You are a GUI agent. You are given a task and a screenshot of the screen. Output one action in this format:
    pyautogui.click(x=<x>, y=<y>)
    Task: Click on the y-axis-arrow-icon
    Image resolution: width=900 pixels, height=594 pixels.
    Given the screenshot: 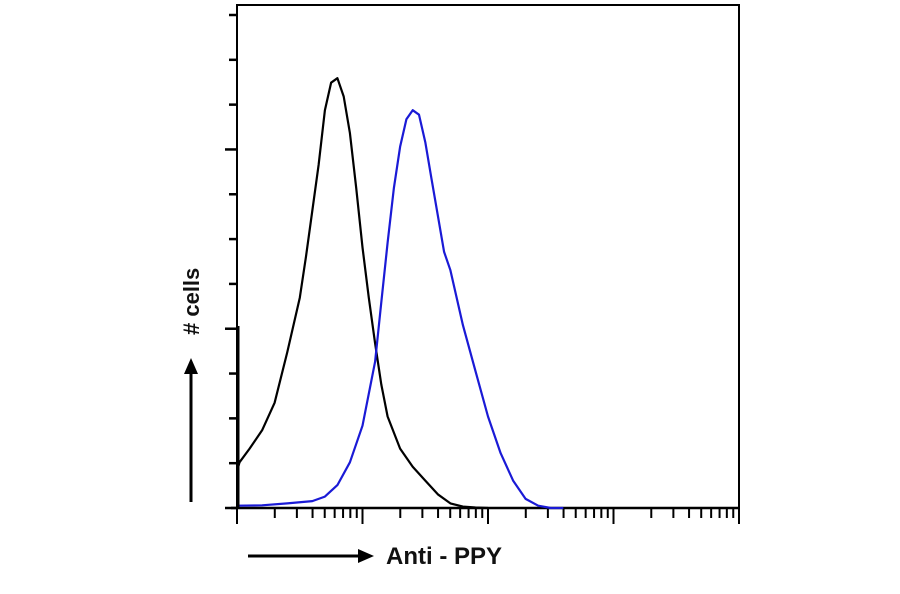 What is the action you would take?
    pyautogui.click(x=191, y=430)
    